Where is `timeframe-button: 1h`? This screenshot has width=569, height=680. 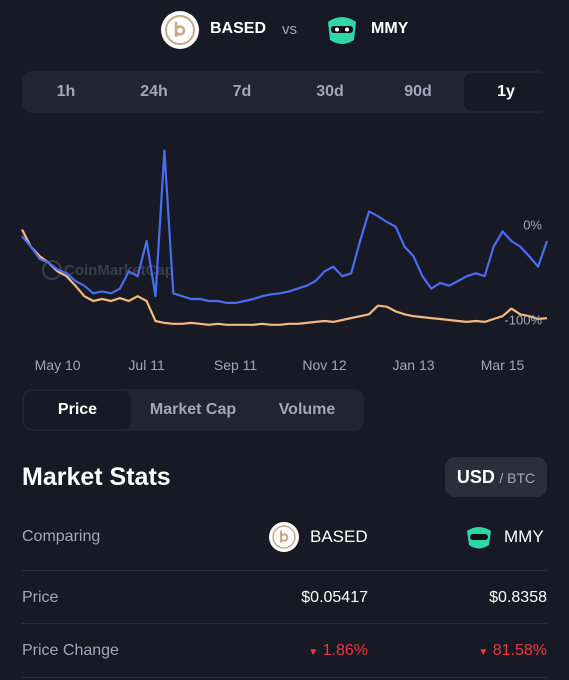 timeframe-button: 1h is located at coordinates (66, 91).